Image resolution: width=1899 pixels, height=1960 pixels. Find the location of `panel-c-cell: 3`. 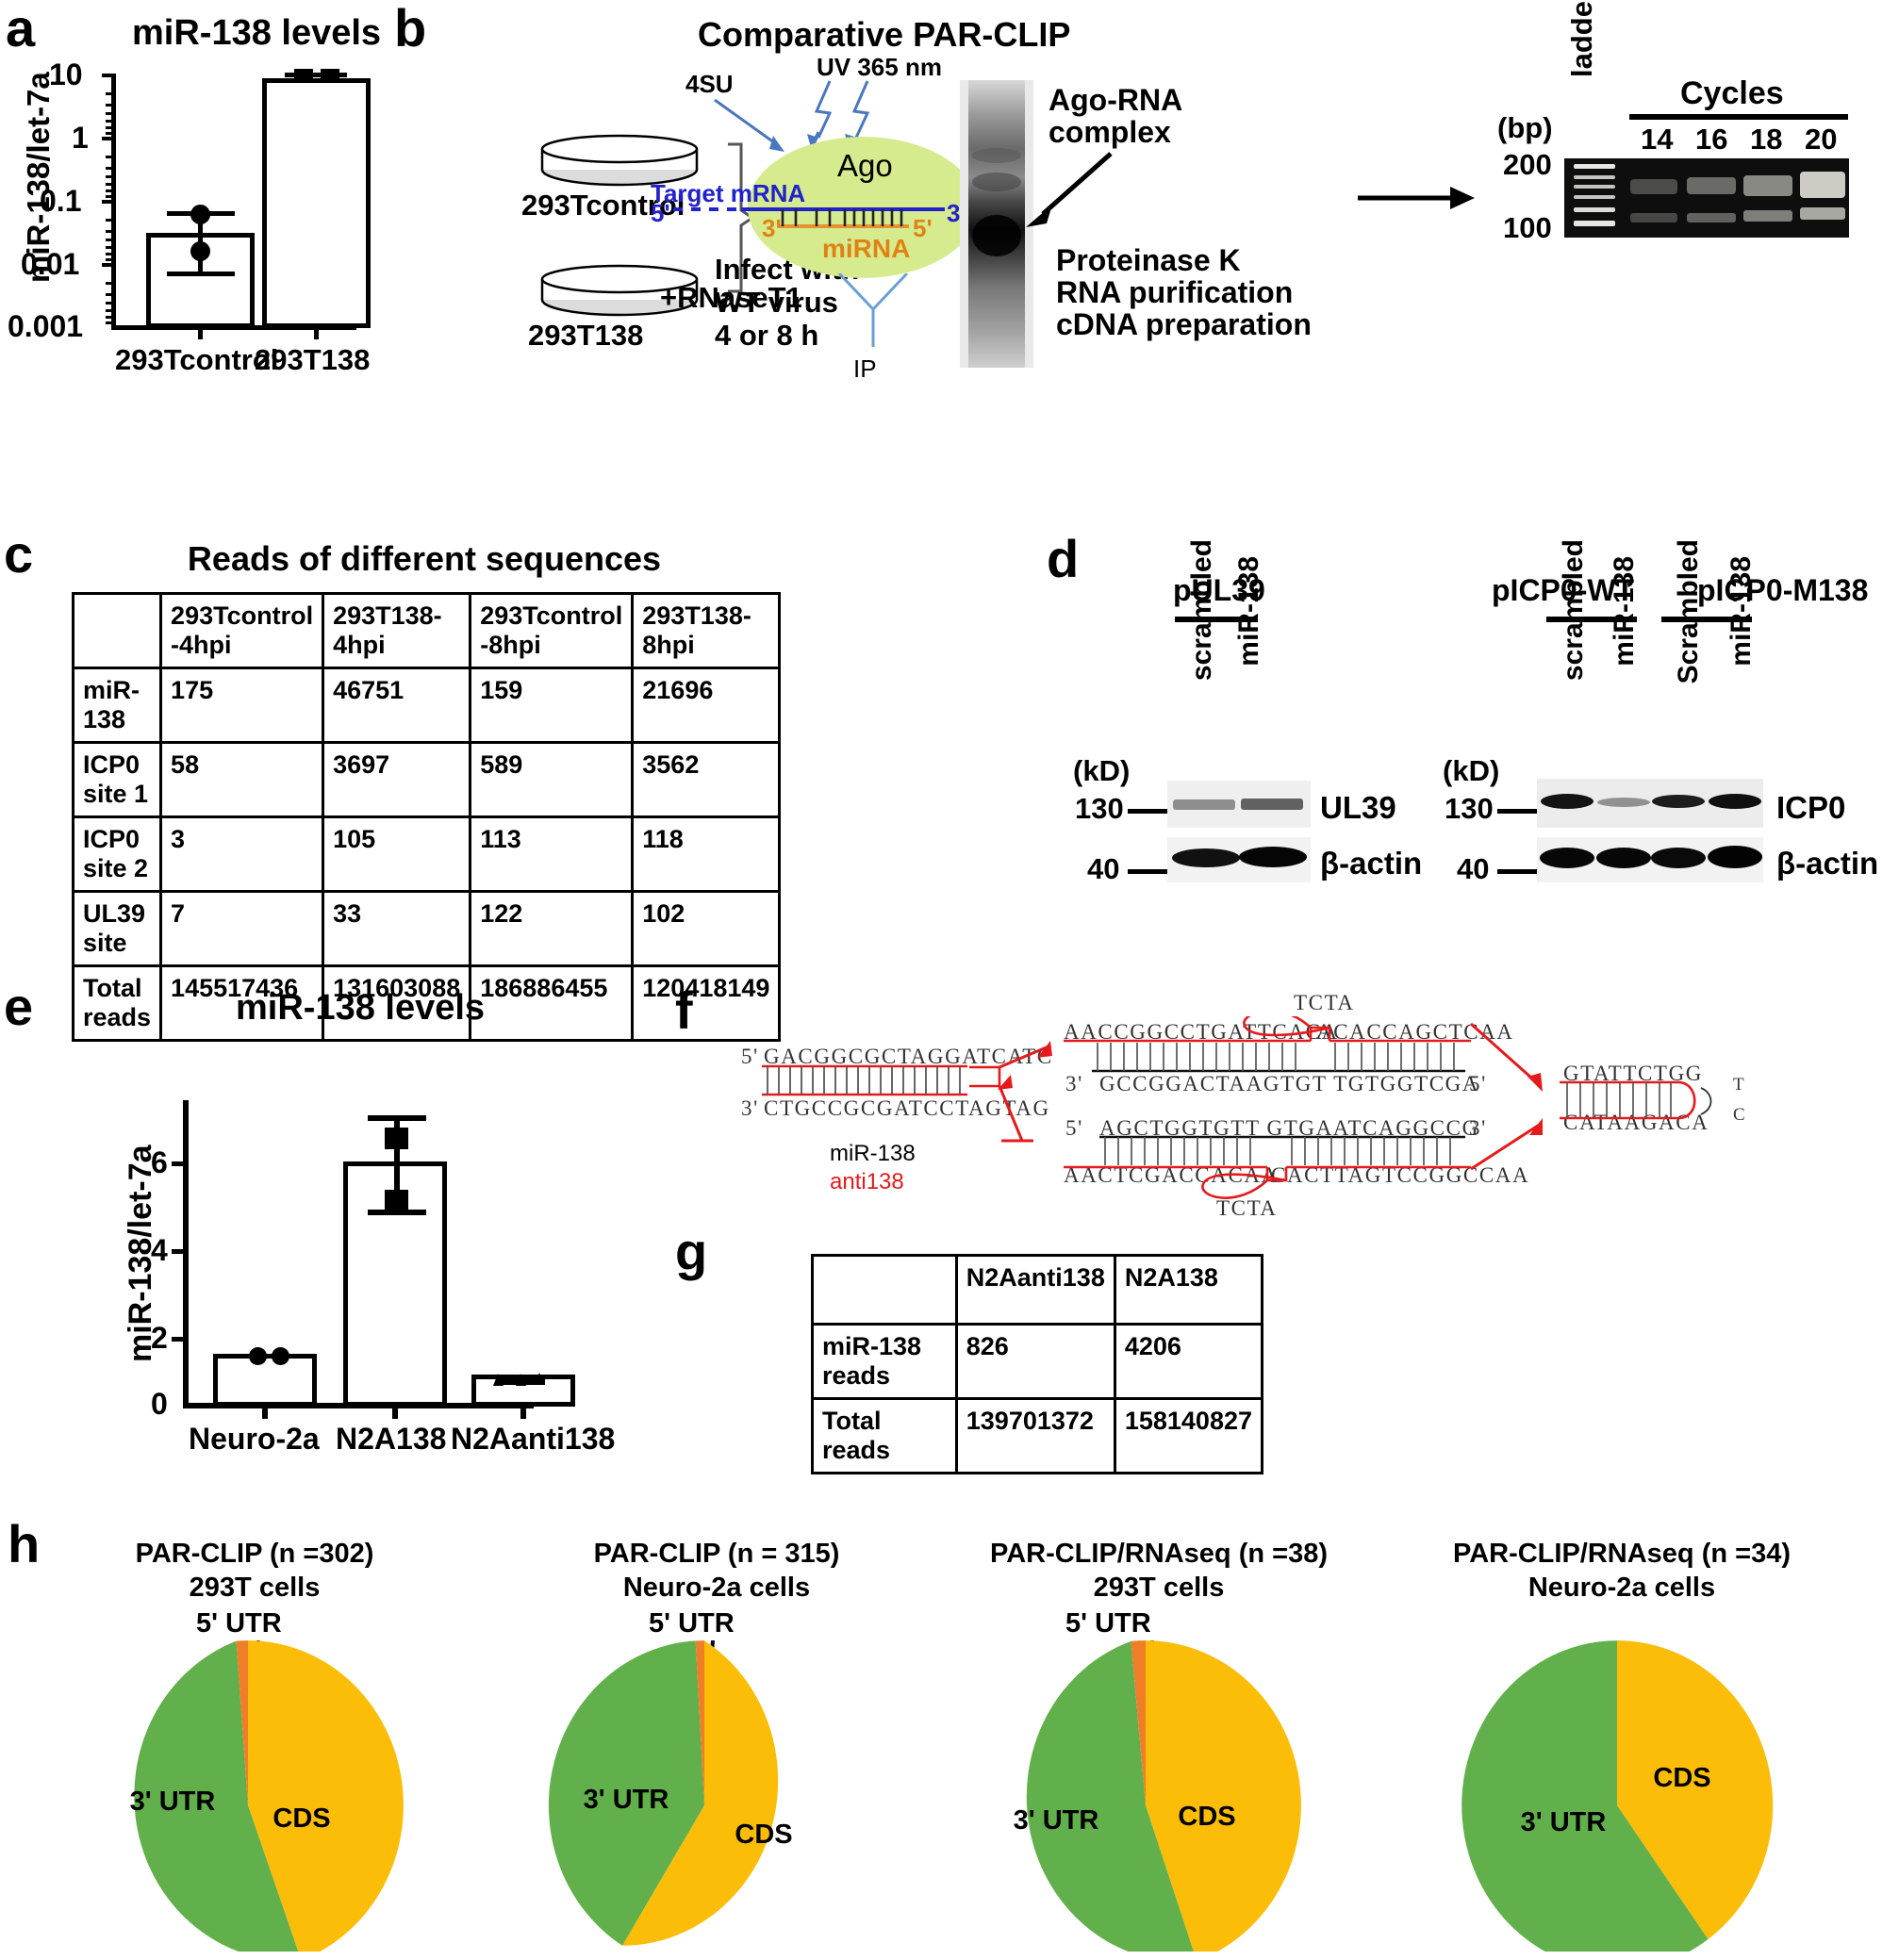

panel-c-cell: 3 is located at coordinates (242, 854).